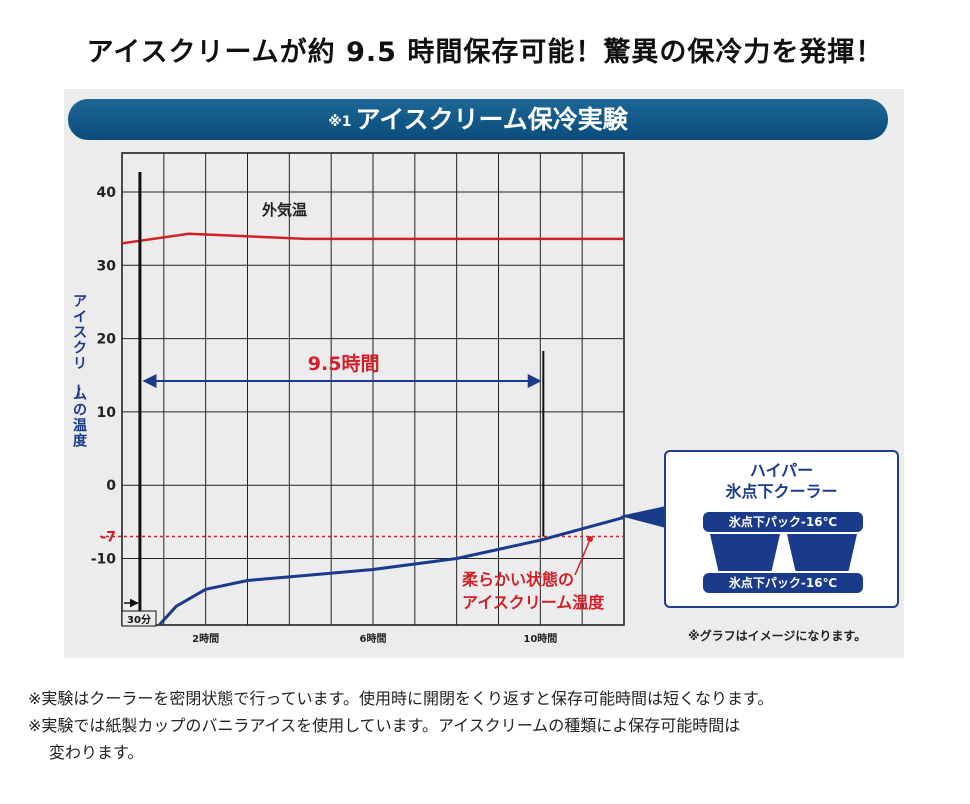  Describe the element at coordinates (80, 364) in the screenshot. I see `y-axis-label-char: リ` at that location.